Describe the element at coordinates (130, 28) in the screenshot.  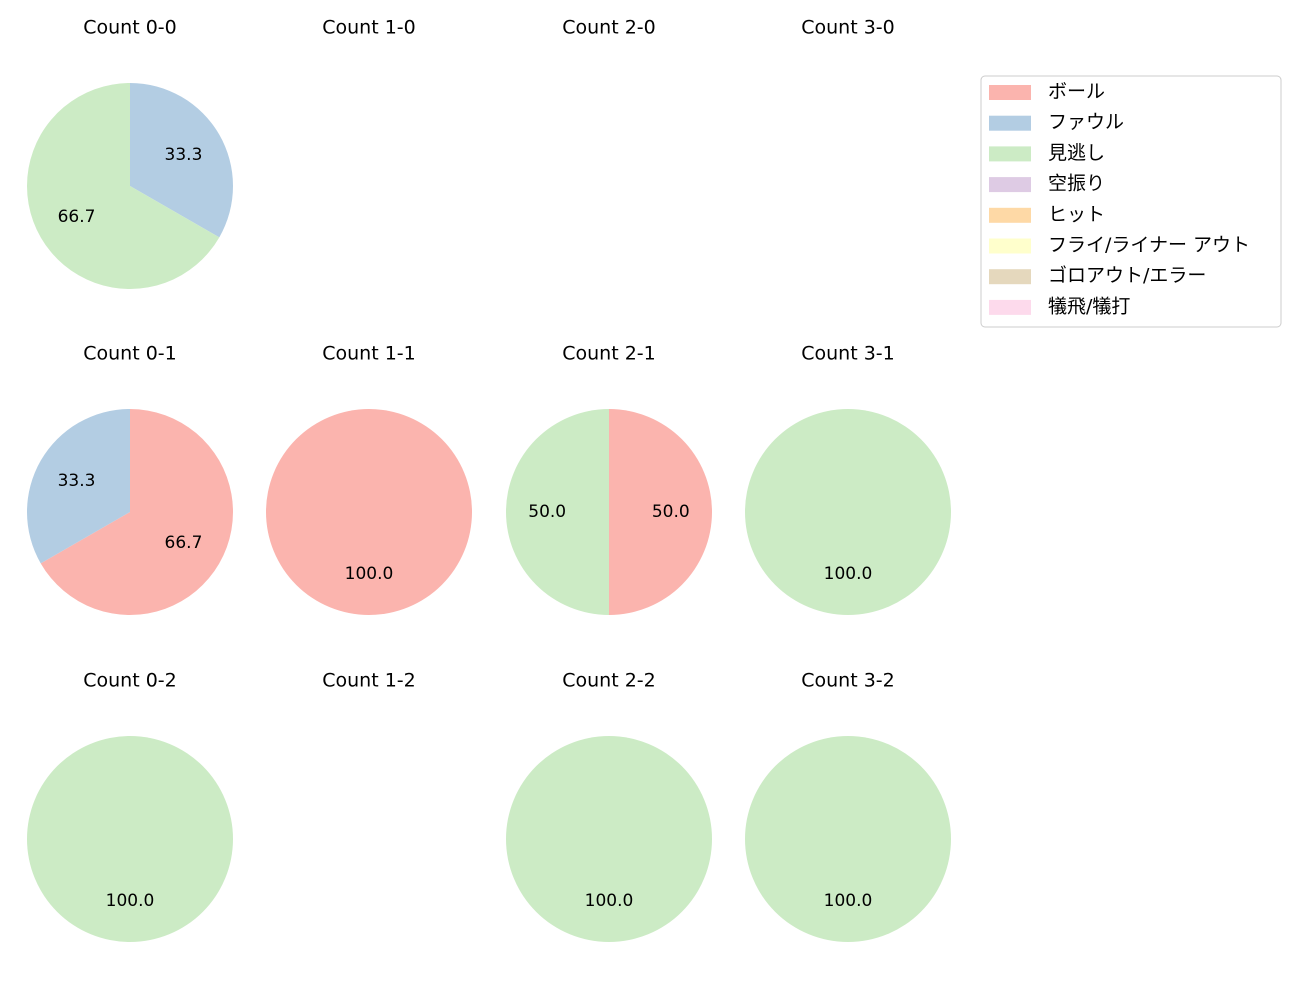
I see `chart-title: Count 0-0` at that location.